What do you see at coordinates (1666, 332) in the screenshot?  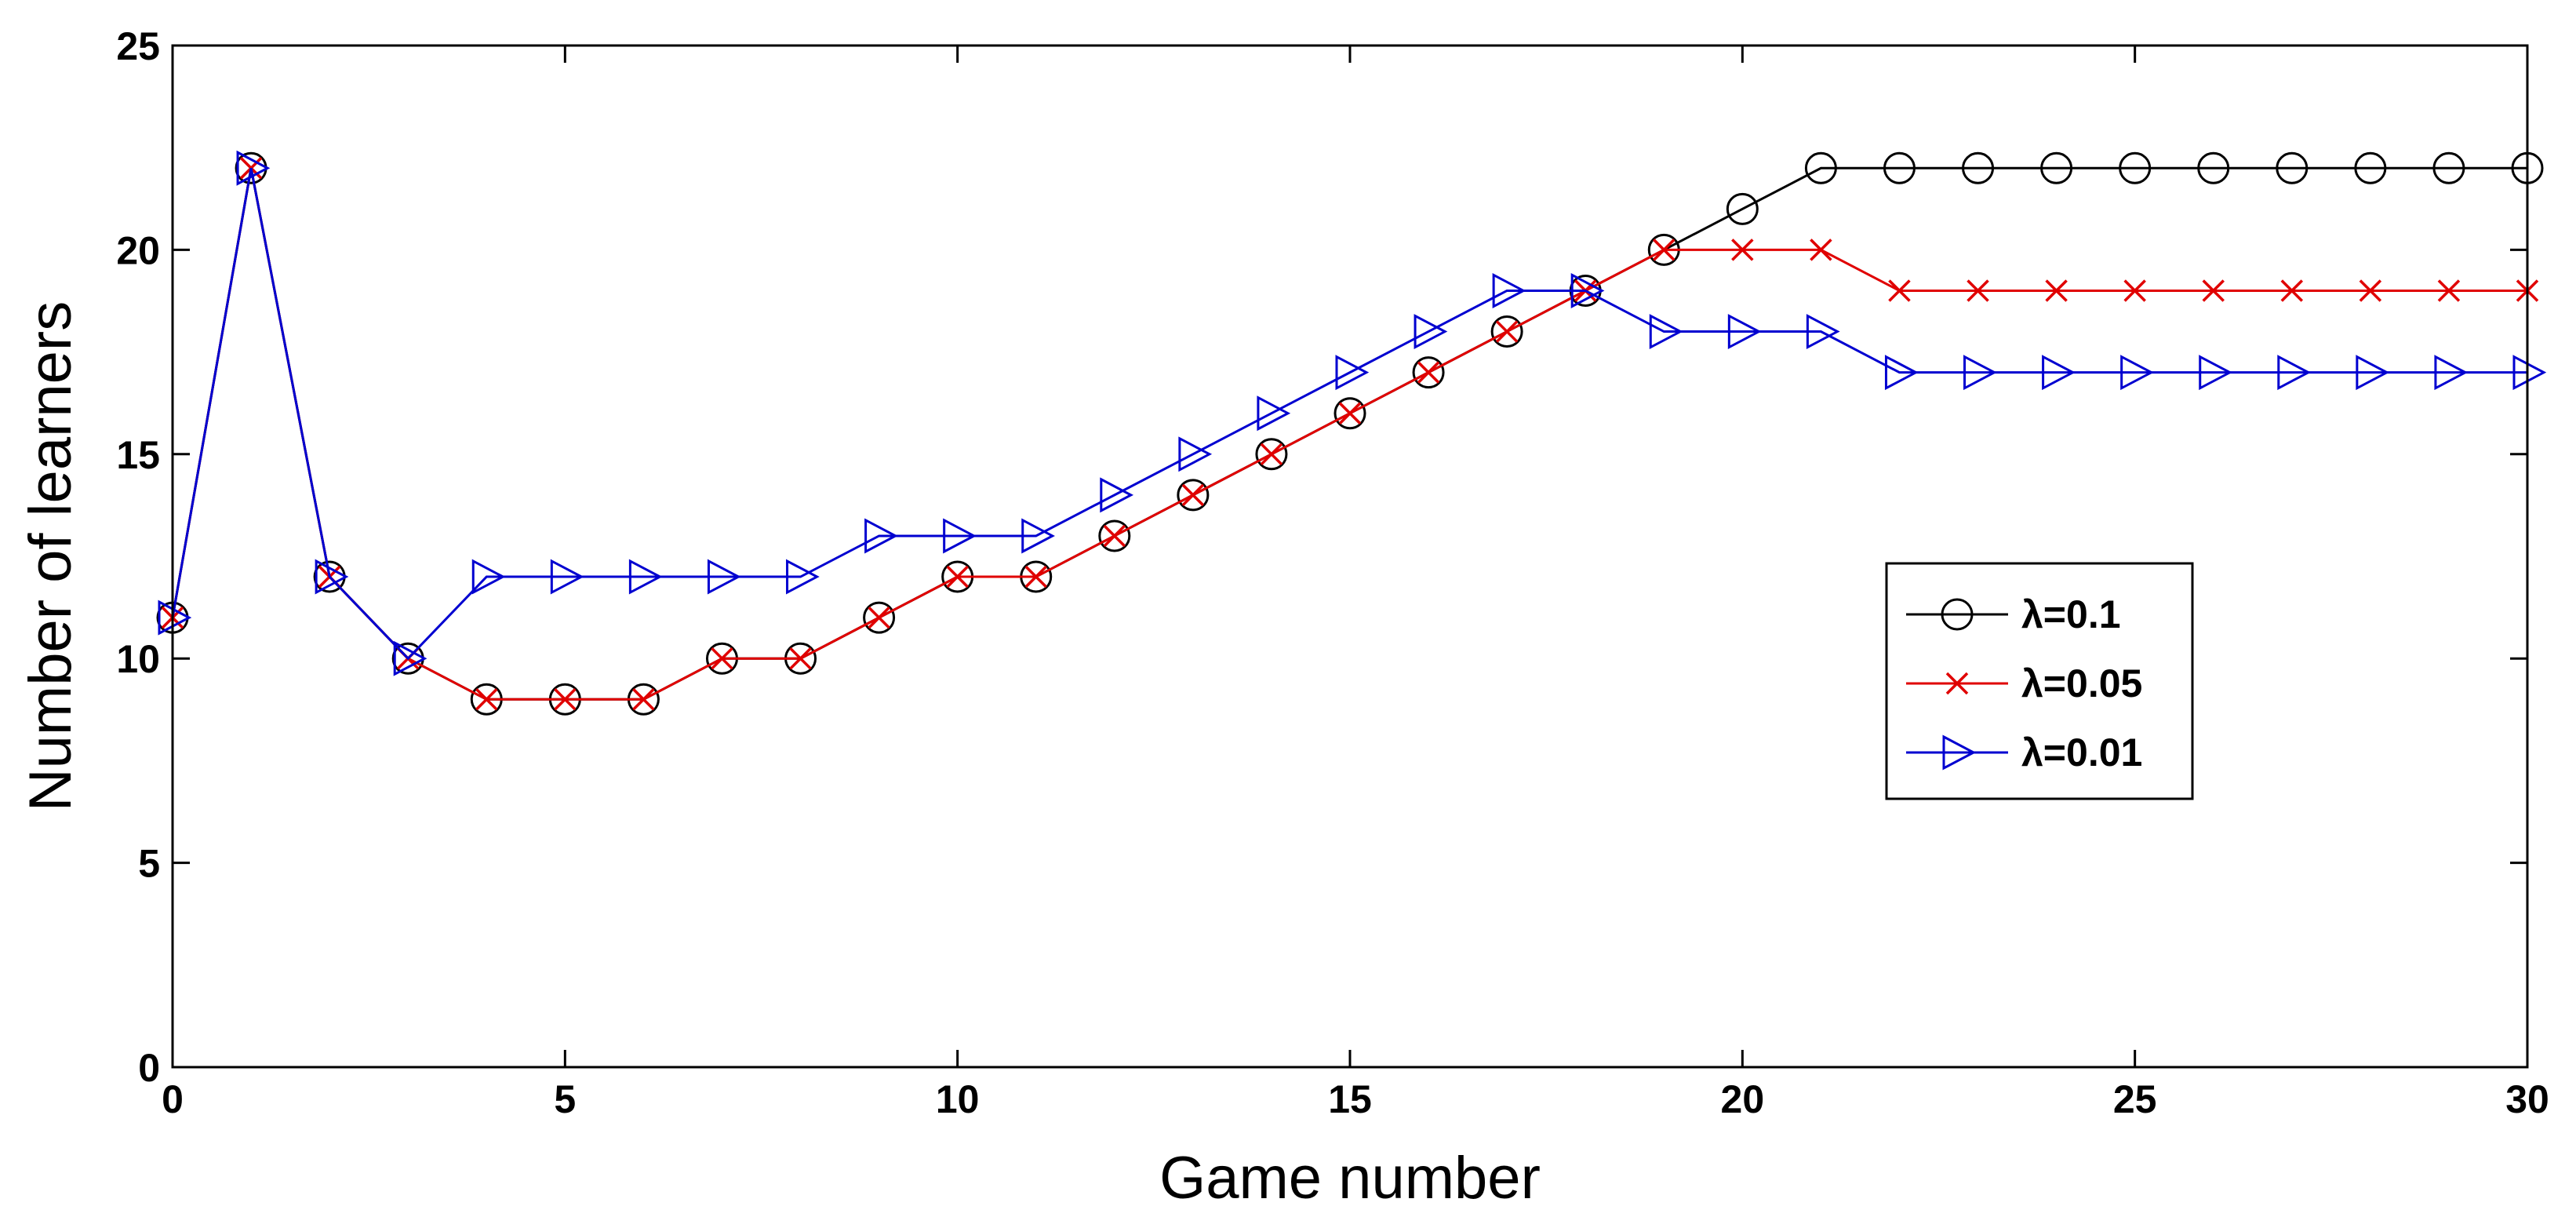 I see `data-point-s3-x19` at bounding box center [1666, 332].